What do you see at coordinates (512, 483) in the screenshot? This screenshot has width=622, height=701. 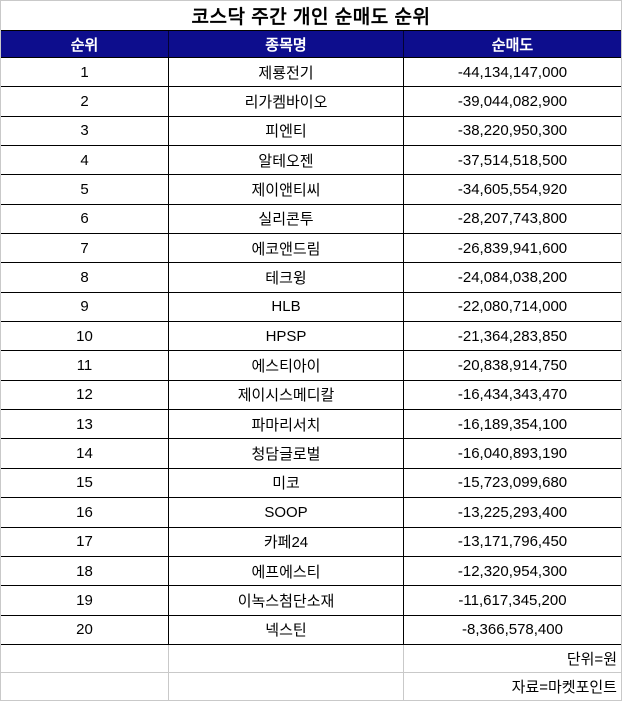 I see `net-sell-amount-cell: -15,723,099,680` at bounding box center [512, 483].